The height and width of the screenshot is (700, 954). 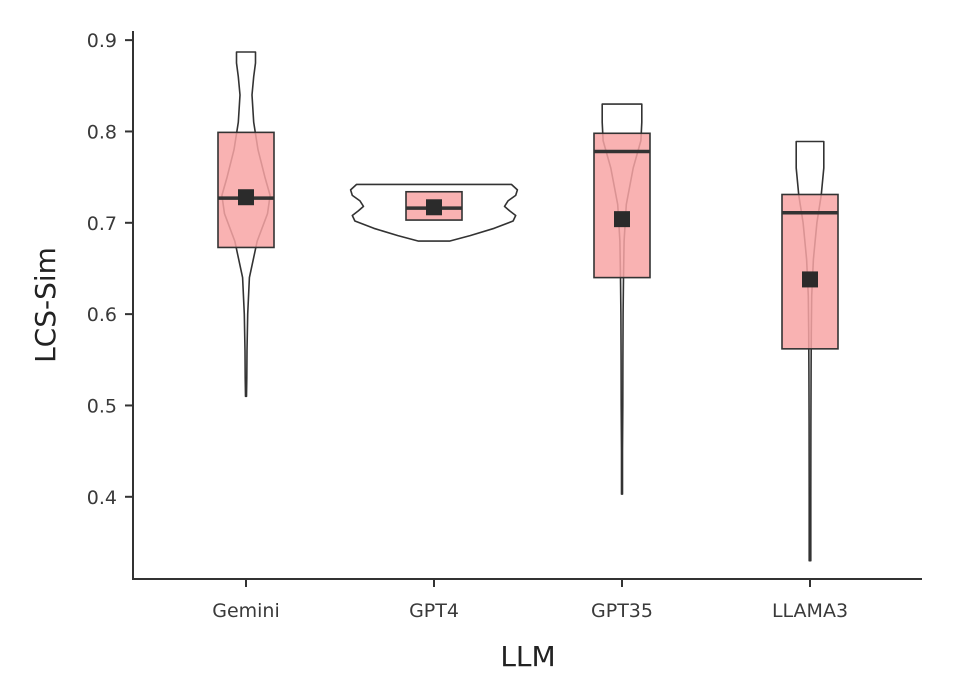 What do you see at coordinates (622, 611) in the screenshot?
I see `x-tick-label: GPT35` at bounding box center [622, 611].